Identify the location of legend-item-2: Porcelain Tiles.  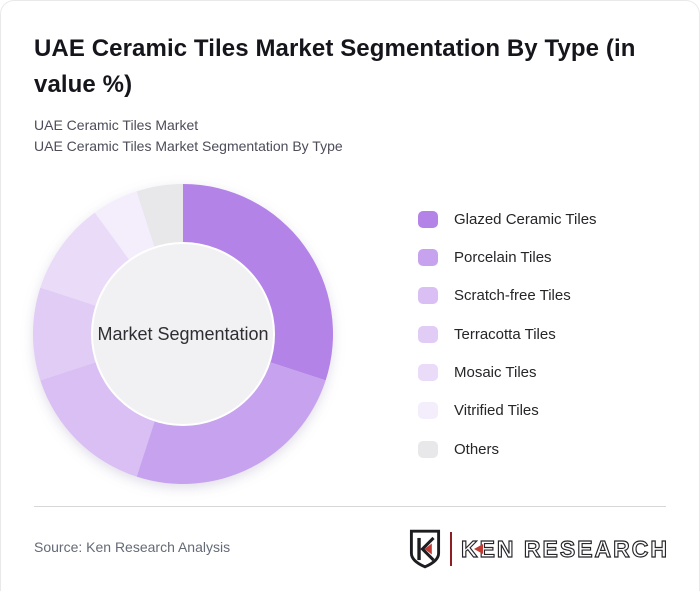
(507, 257).